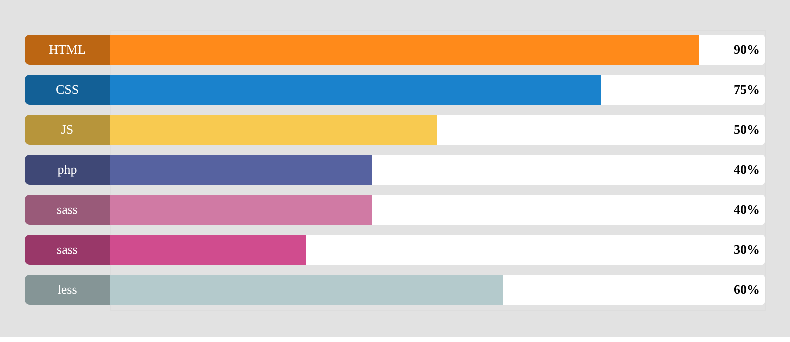  I want to click on data-label: 60%, so click(747, 289).